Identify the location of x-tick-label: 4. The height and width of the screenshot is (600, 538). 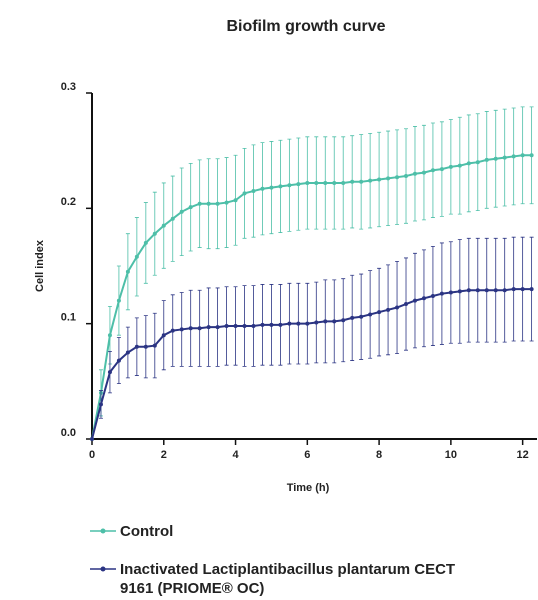
(235, 455).